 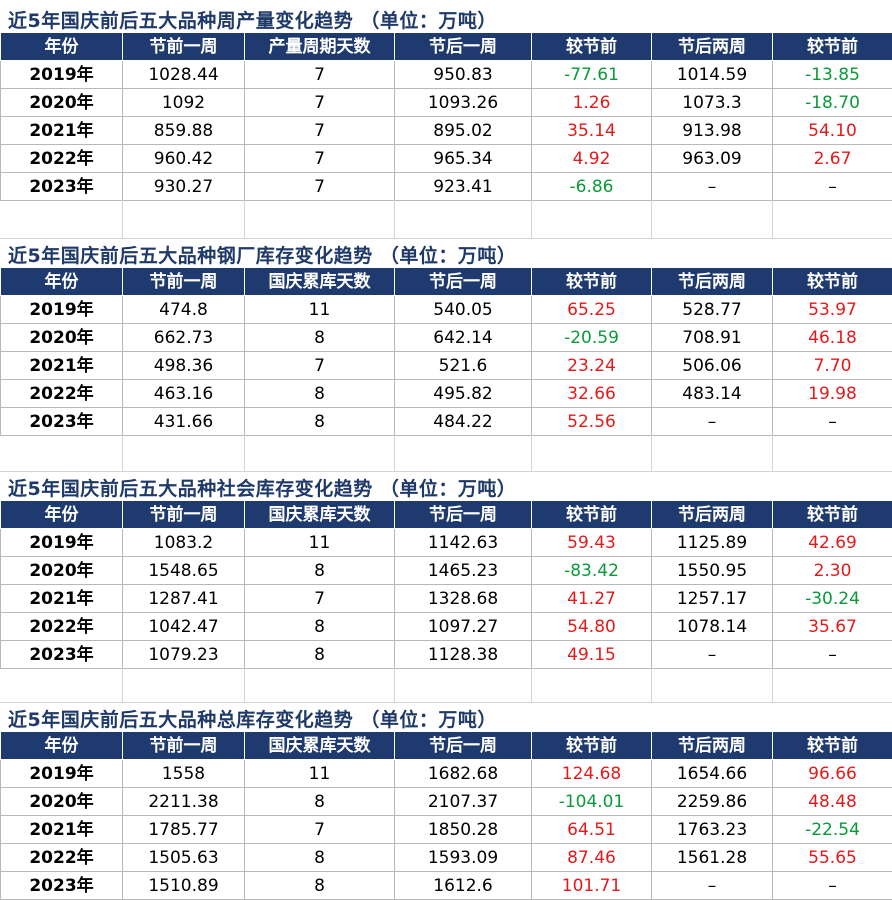 I want to click on cell-pre: 1092, so click(x=184, y=103).